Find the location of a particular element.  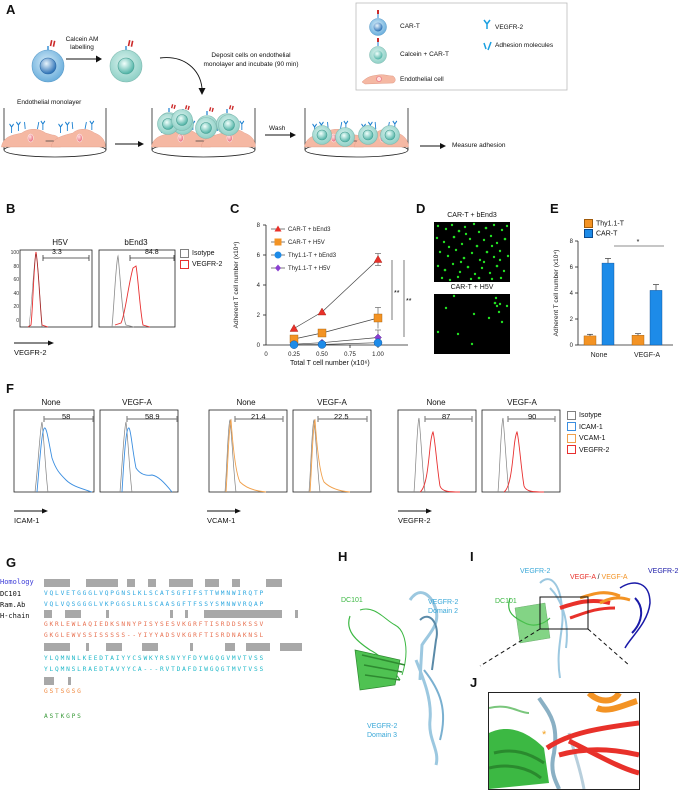

svg-text: VEGF-A is located at coordinates (647, 355).